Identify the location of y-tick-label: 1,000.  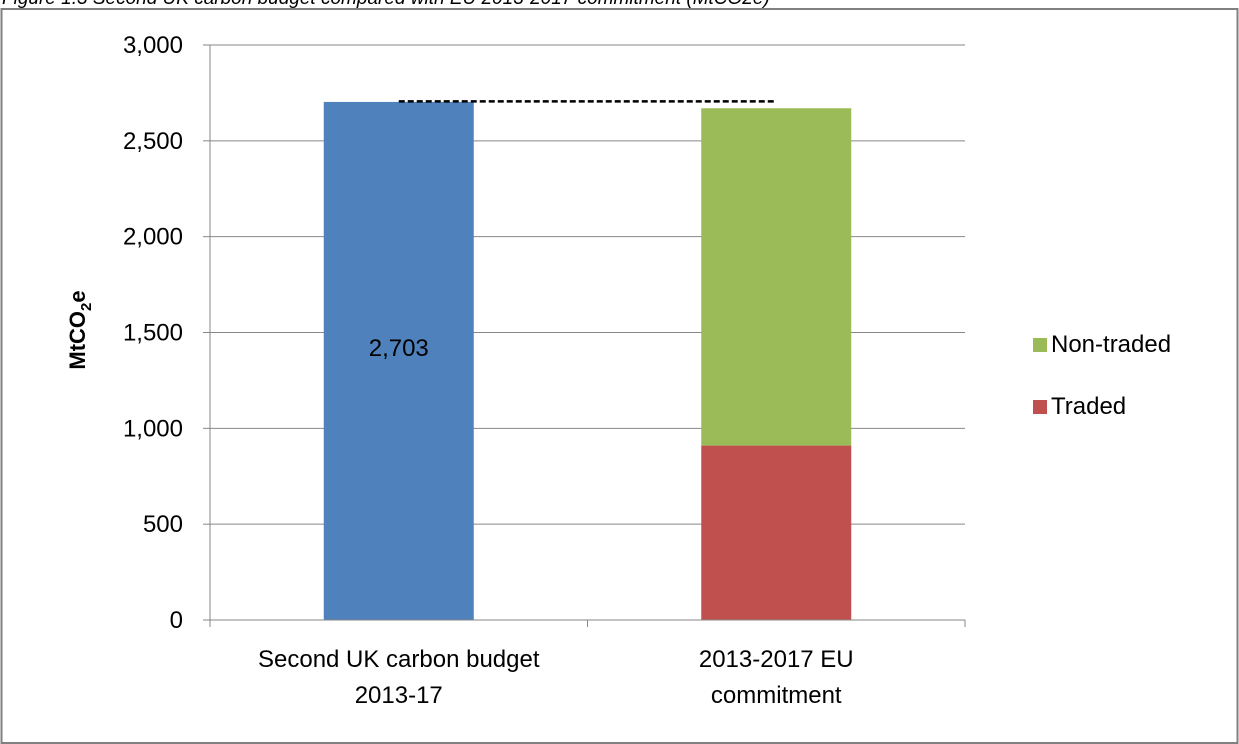
(153, 428).